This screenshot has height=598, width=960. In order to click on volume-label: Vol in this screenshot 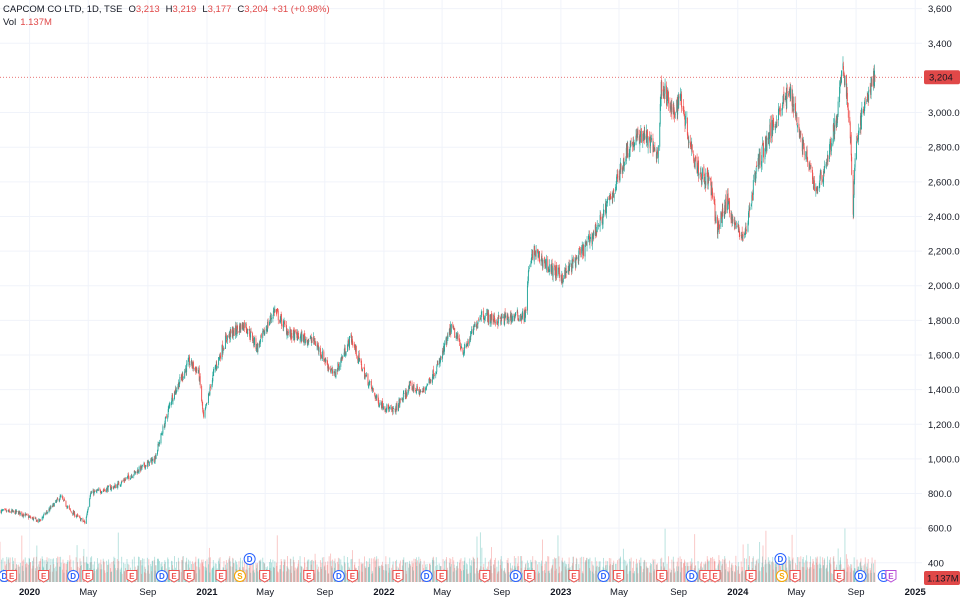, I will do `click(10, 22)`.